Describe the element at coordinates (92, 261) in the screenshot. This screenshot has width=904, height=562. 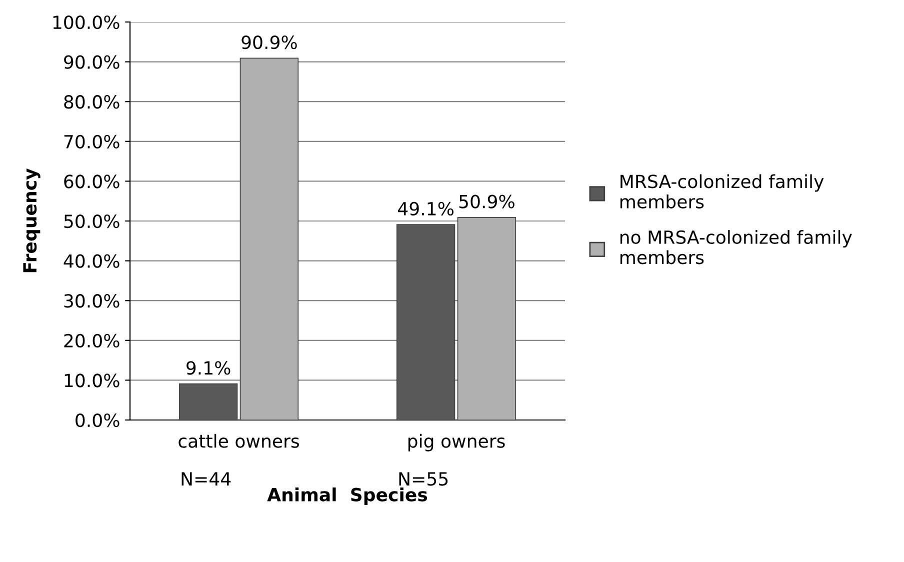
I see `y-tick-label: 40.0%` at that location.